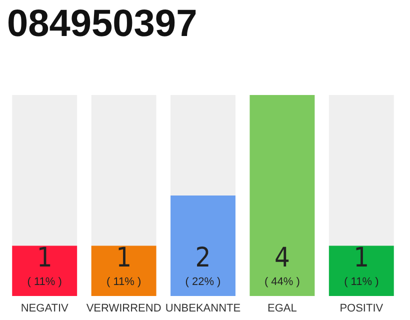  Describe the element at coordinates (203, 265) in the screenshot. I see `data-label: 2 ( 22% )` at that location.